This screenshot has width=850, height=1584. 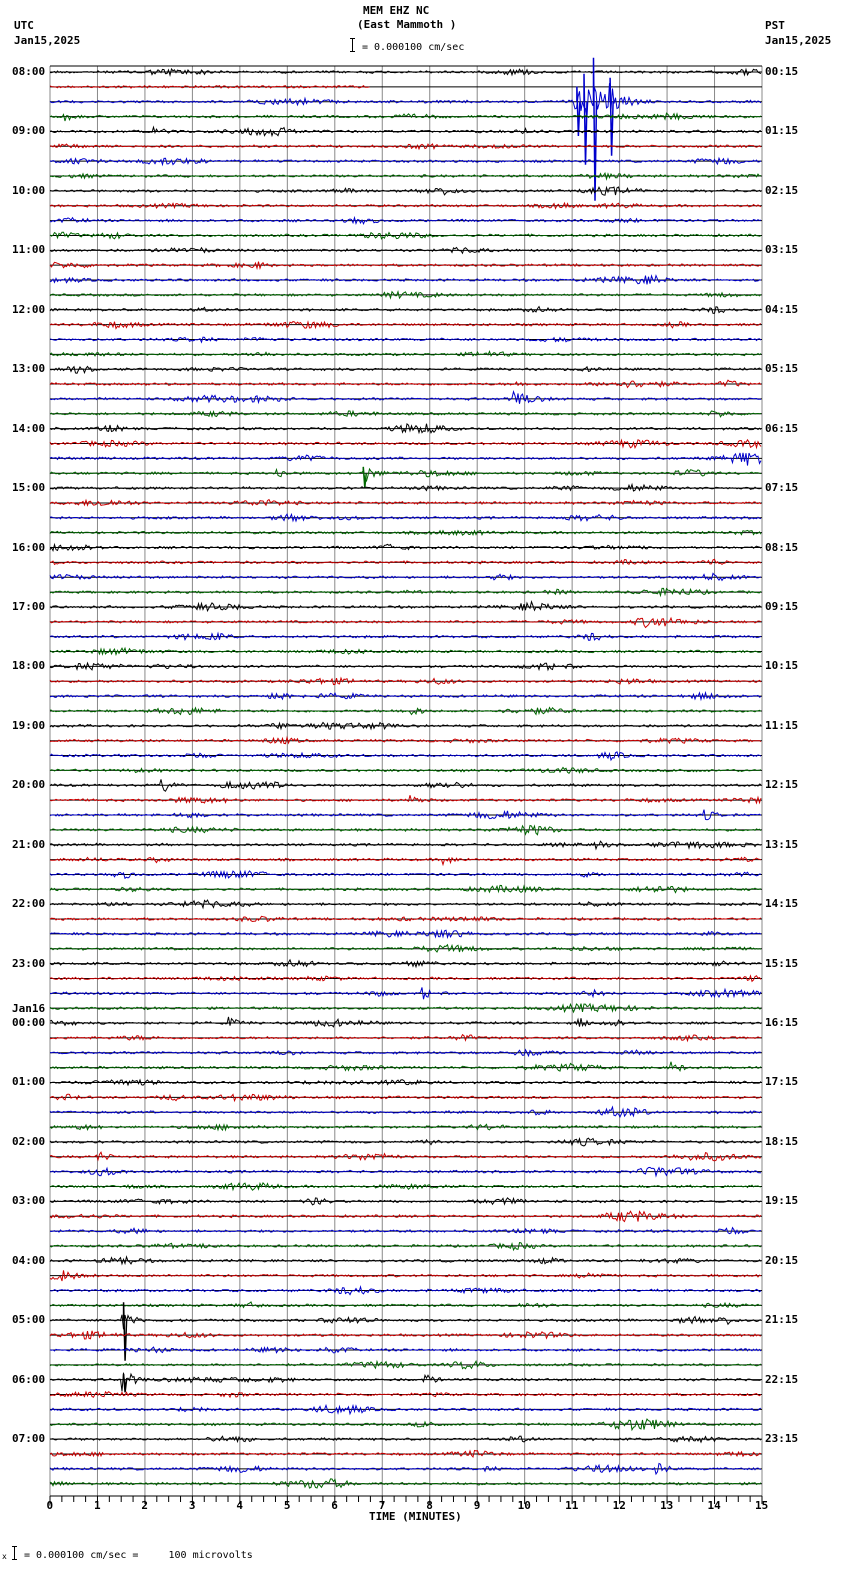 What do you see at coordinates (97, 1505) in the screenshot?
I see `x-tick-label: 1` at bounding box center [97, 1505].